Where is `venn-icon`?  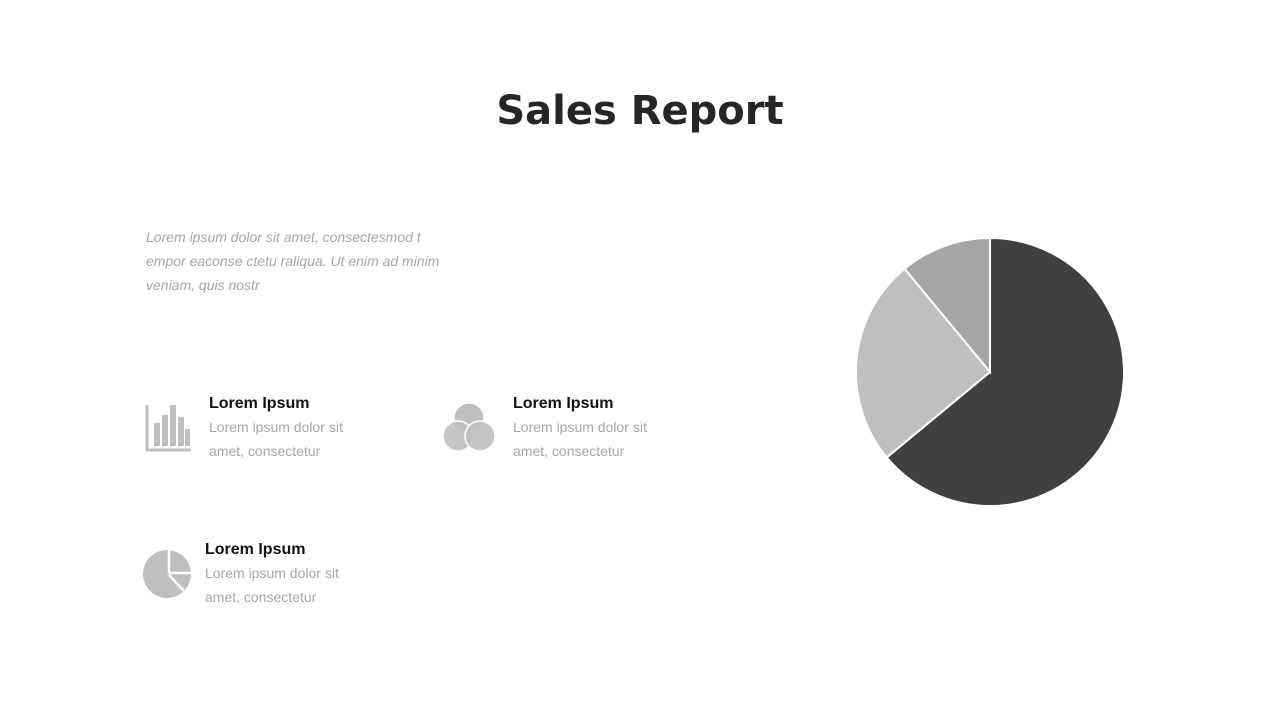
venn-icon is located at coordinates (469, 427).